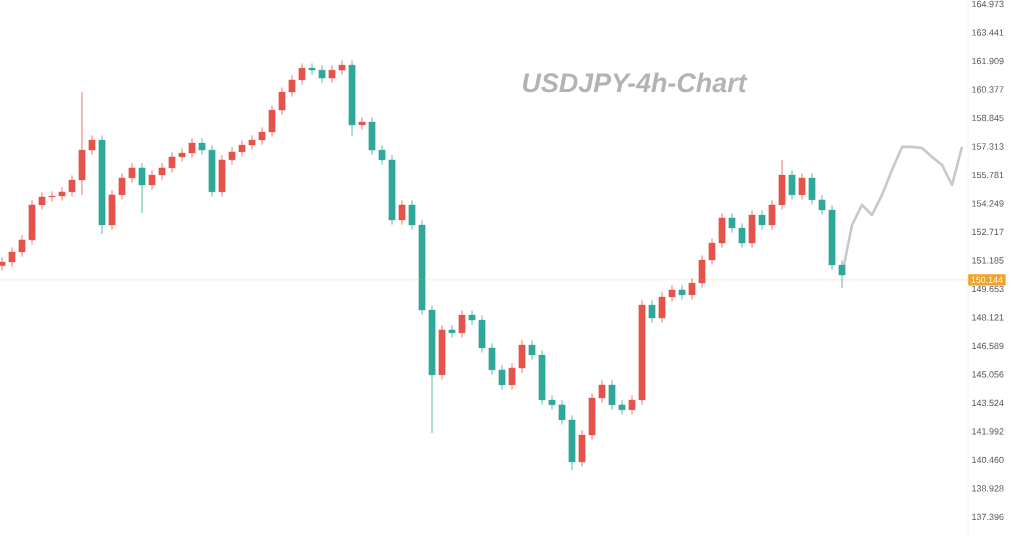 The width and height of the screenshot is (1024, 536). I want to click on y-tick-label: 143.524, so click(988, 403).